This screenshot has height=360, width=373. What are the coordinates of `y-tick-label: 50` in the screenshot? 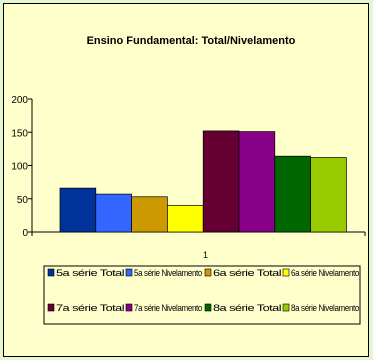 It's located at (23, 200).